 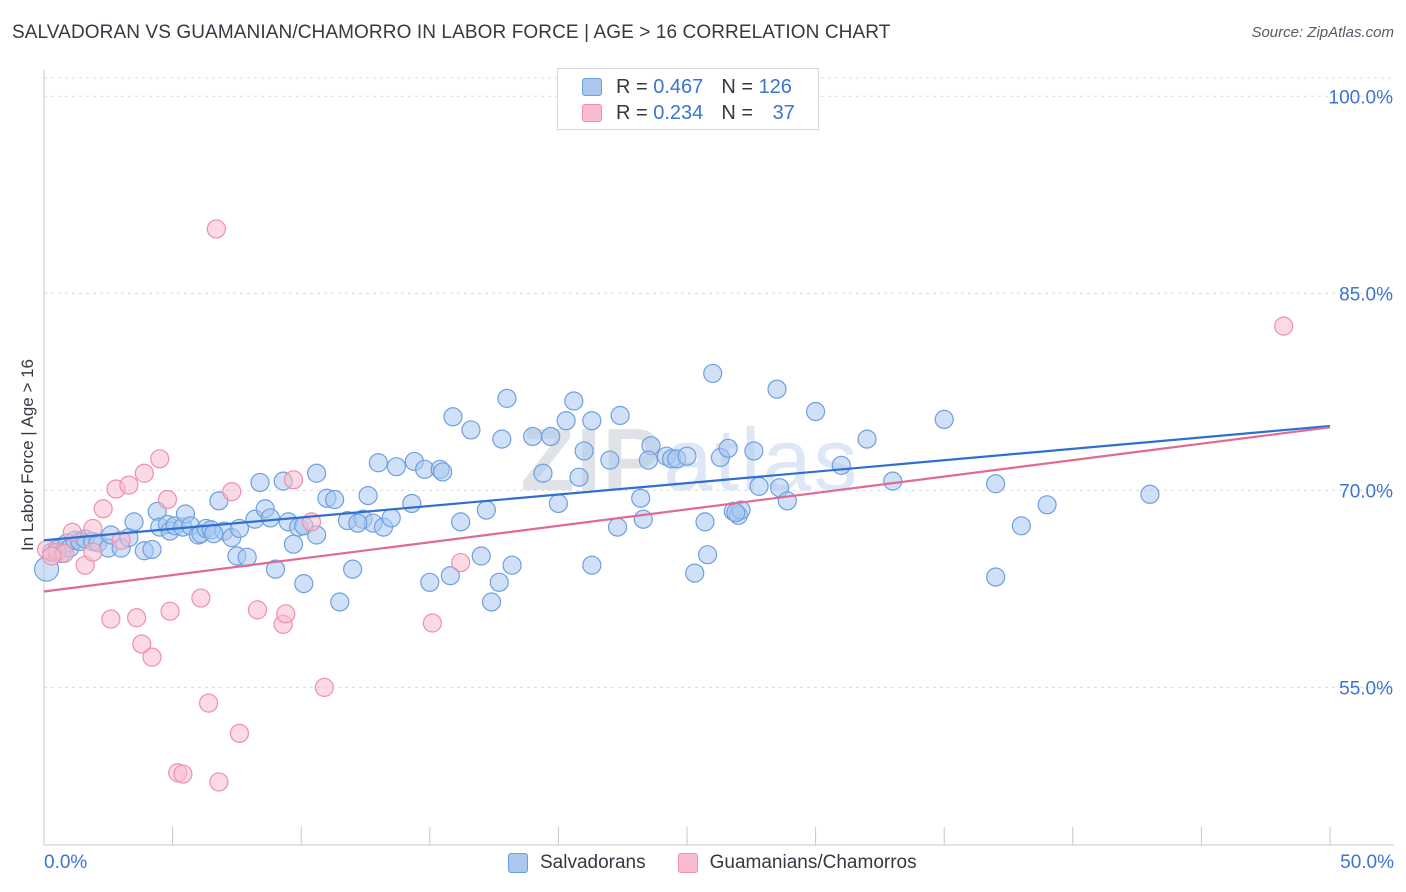 I want to click on legend-n-value: 126, so click(x=775, y=86).